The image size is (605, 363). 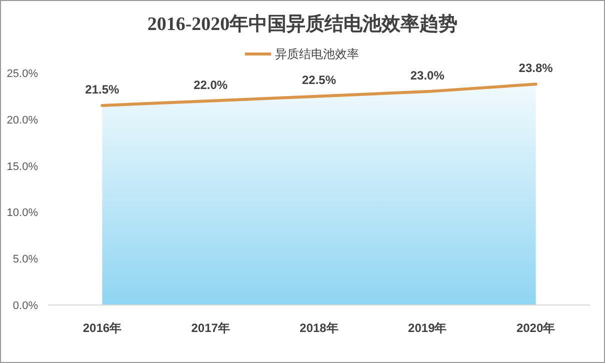 I want to click on data-label: 22.5%, so click(x=319, y=80).